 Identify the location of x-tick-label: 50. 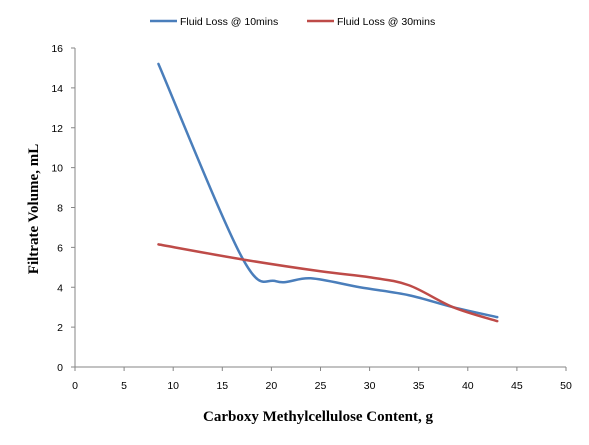
(566, 386).